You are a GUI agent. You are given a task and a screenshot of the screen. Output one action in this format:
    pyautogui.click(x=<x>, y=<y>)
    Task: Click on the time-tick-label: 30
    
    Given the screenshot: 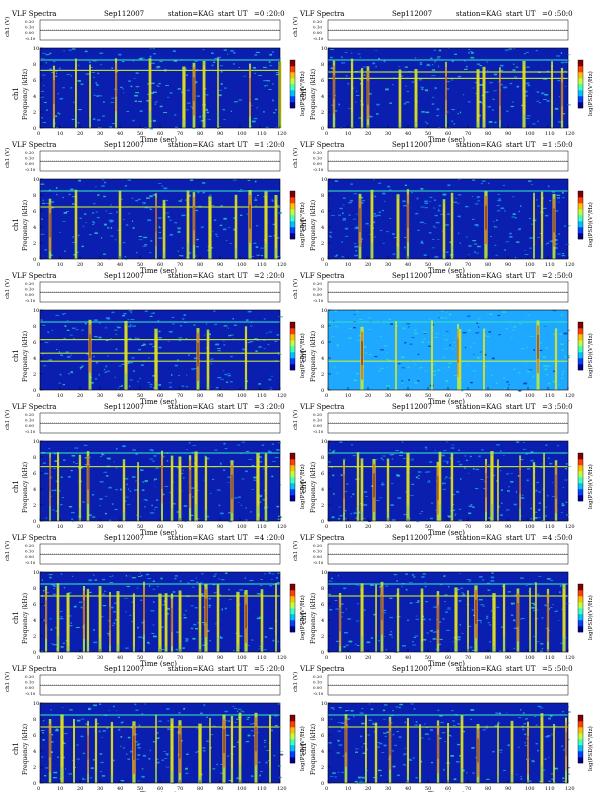 What is the action you would take?
    pyautogui.click(x=388, y=134)
    